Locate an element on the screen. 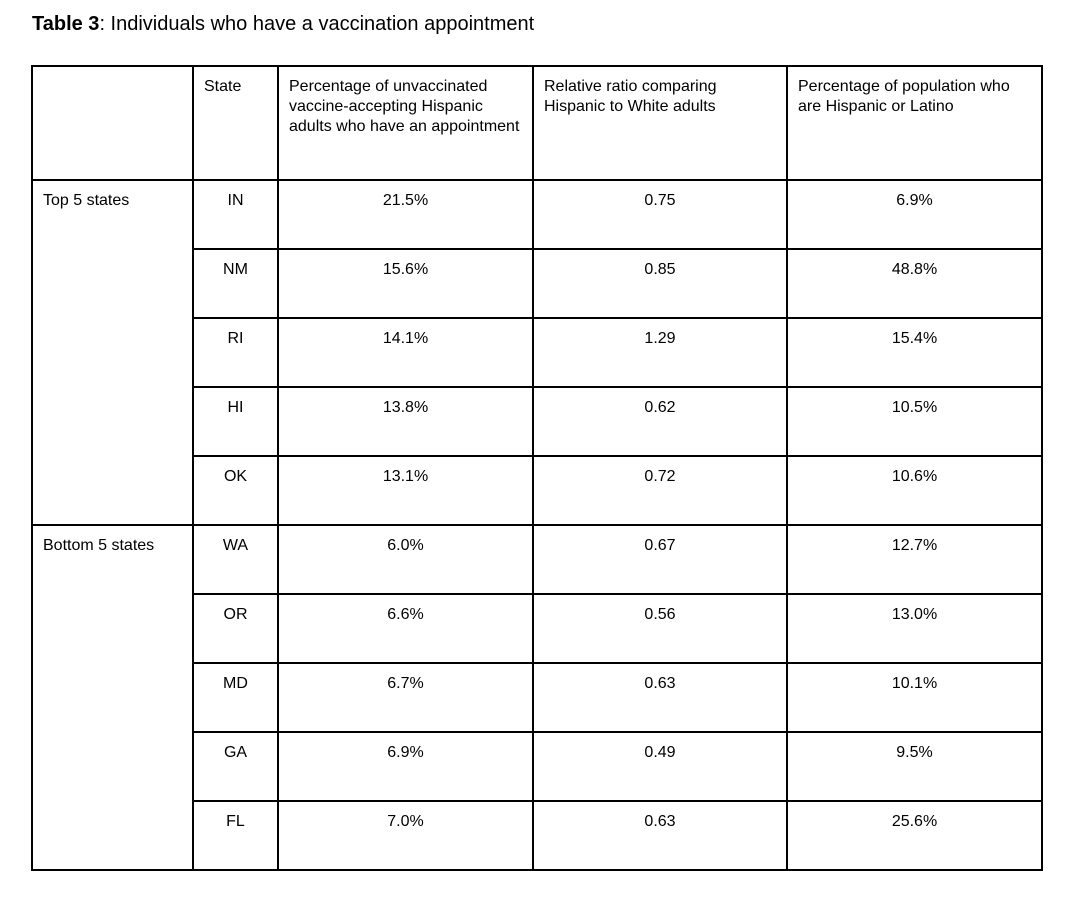 Image resolution: width=1072 pixels, height=900 pixels. table-row: FL 7.0% 0.63 25.6% is located at coordinates (537, 835).